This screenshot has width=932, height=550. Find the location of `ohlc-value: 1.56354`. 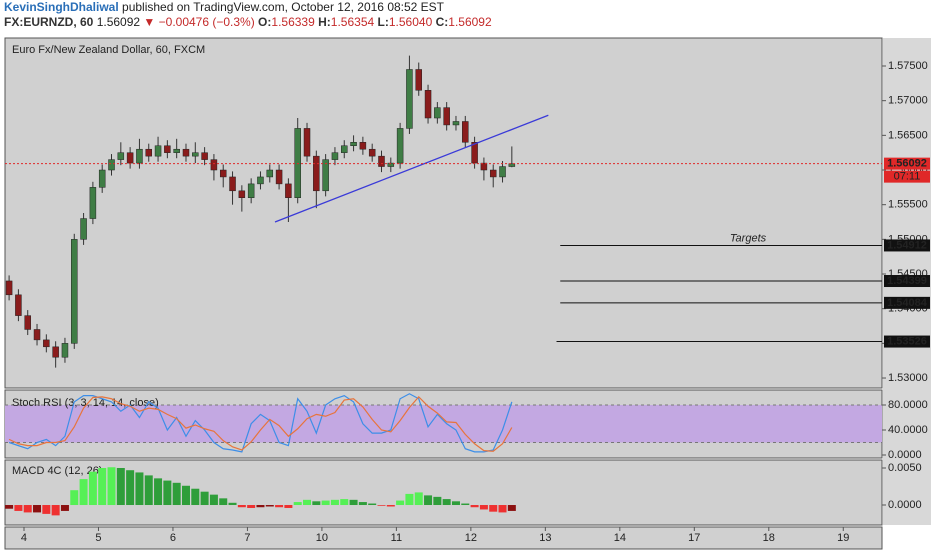

ohlc-value: 1.56354 is located at coordinates (352, 22).